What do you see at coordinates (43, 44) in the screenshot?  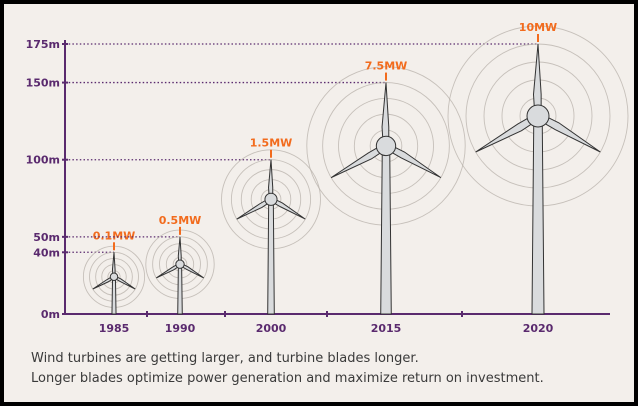 I see `y-tick-label: 175m` at bounding box center [43, 44].